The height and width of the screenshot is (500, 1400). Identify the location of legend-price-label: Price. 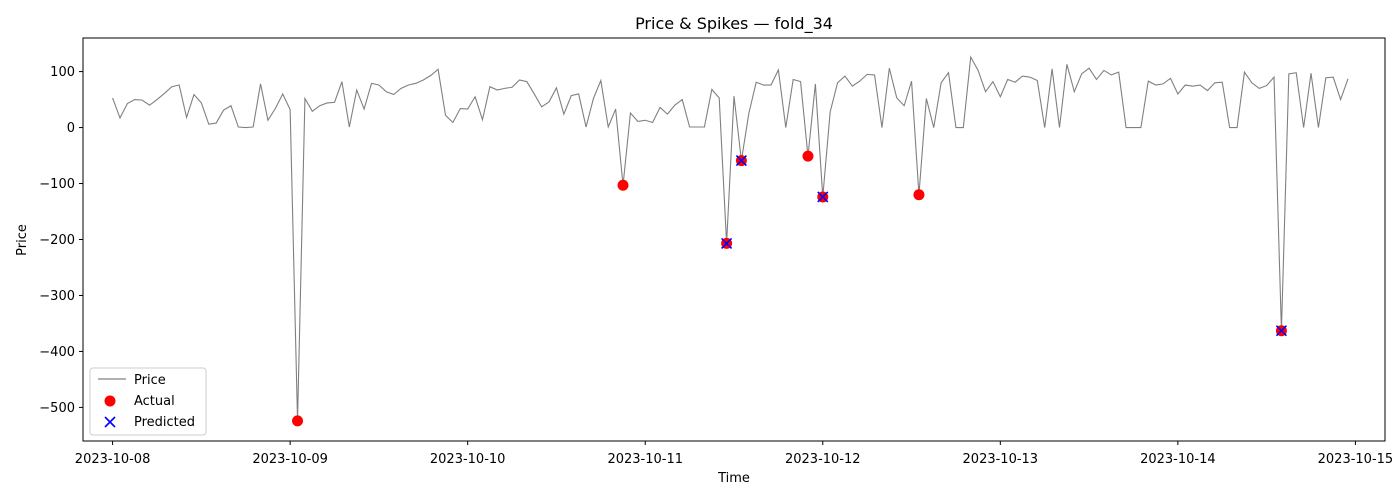
(150, 380).